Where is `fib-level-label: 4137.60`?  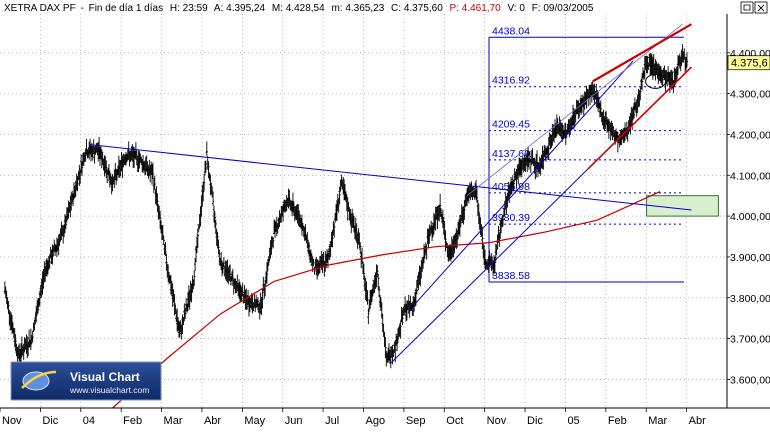 fib-level-label: 4137.60 is located at coordinates (511, 154).